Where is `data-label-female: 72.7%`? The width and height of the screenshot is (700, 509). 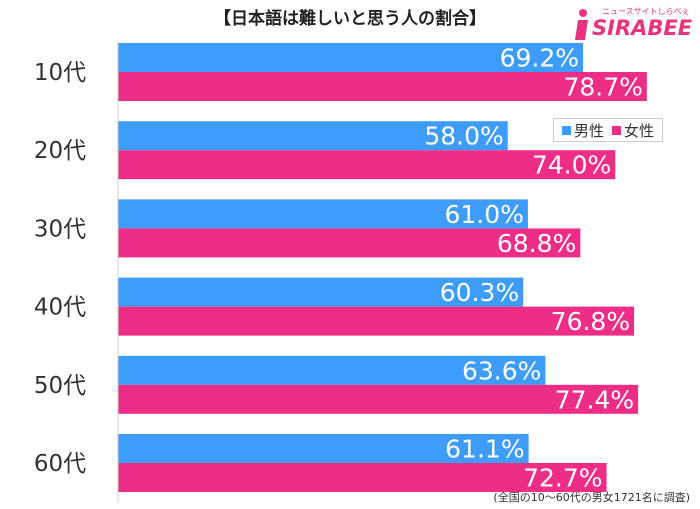
data-label-female: 72.7% is located at coordinates (562, 478).